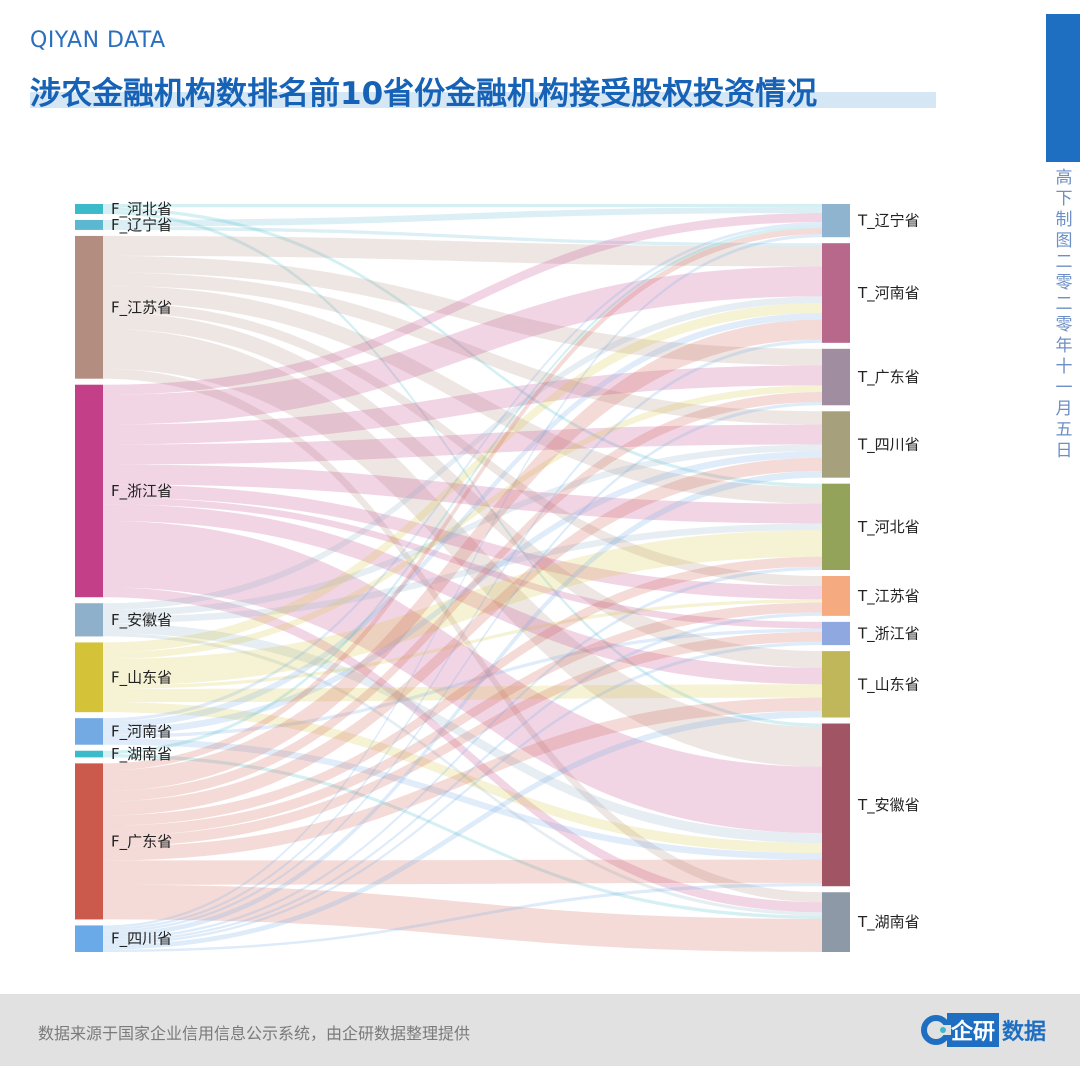 Image resolution: width=1080 pixels, height=1066 pixels. I want to click on target-node-label: T_河南省, so click(888, 293).